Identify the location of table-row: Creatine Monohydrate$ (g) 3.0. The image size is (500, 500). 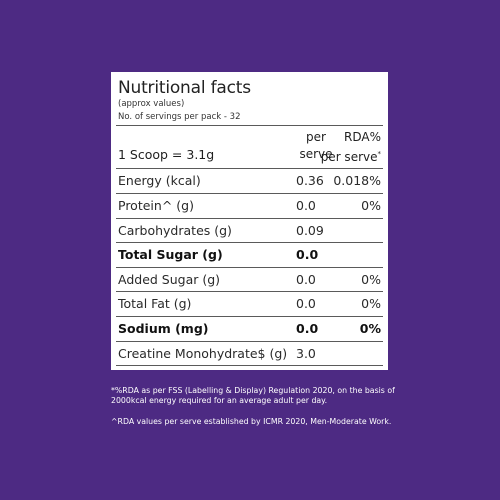
(249, 354).